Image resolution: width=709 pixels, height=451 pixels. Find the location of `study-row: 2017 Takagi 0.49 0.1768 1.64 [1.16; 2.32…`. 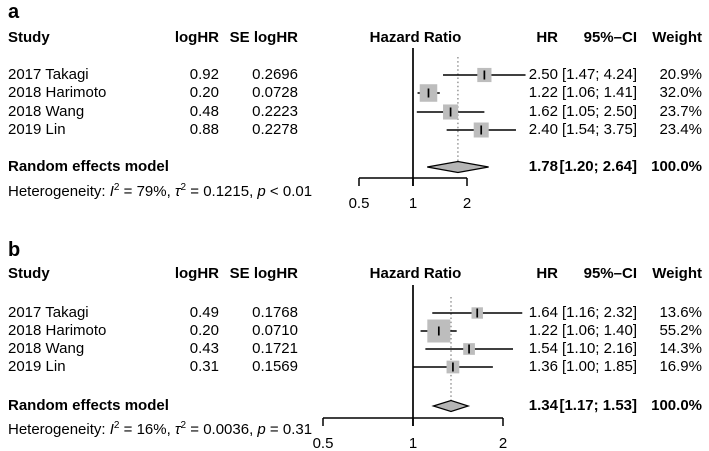

study-row: 2017 Takagi 0.49 0.1768 1.64 [1.16; 2.32… is located at coordinates (354, 313).